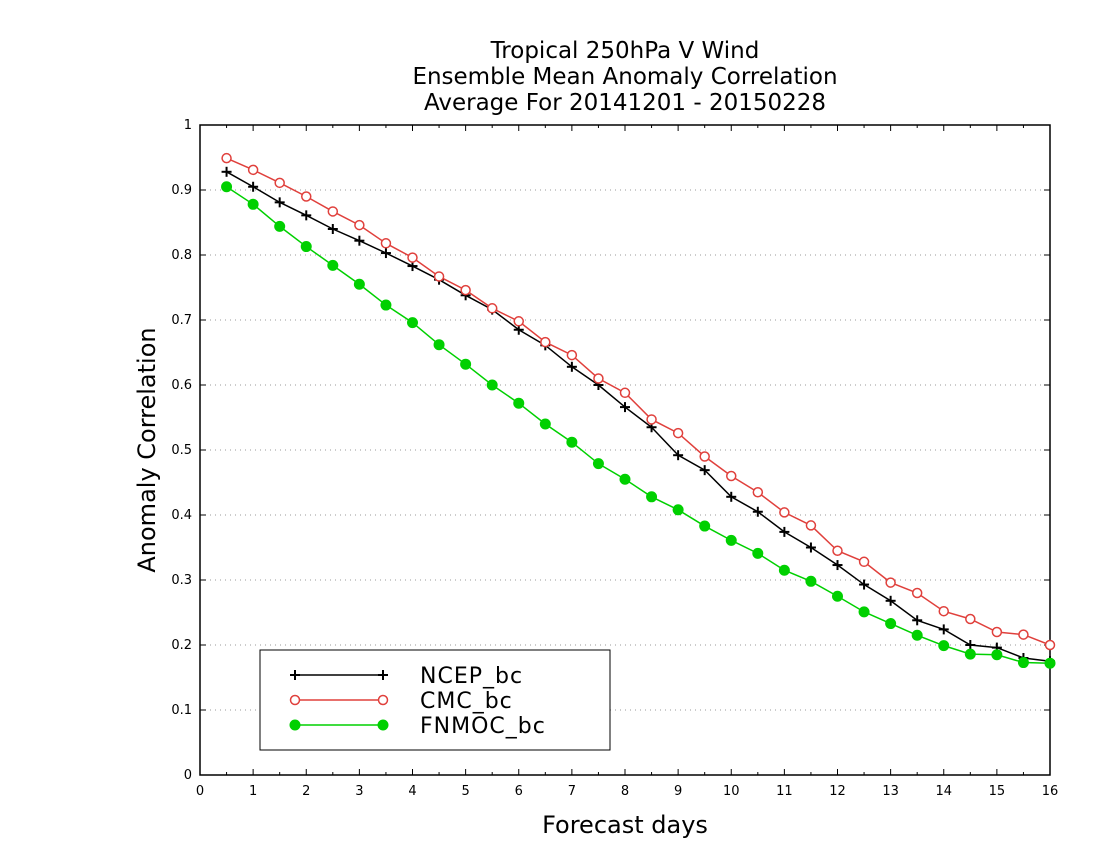 This screenshot has width=1100, height=850. Describe the element at coordinates (253, 791) in the screenshot. I see `x-tick-label: 1` at that location.